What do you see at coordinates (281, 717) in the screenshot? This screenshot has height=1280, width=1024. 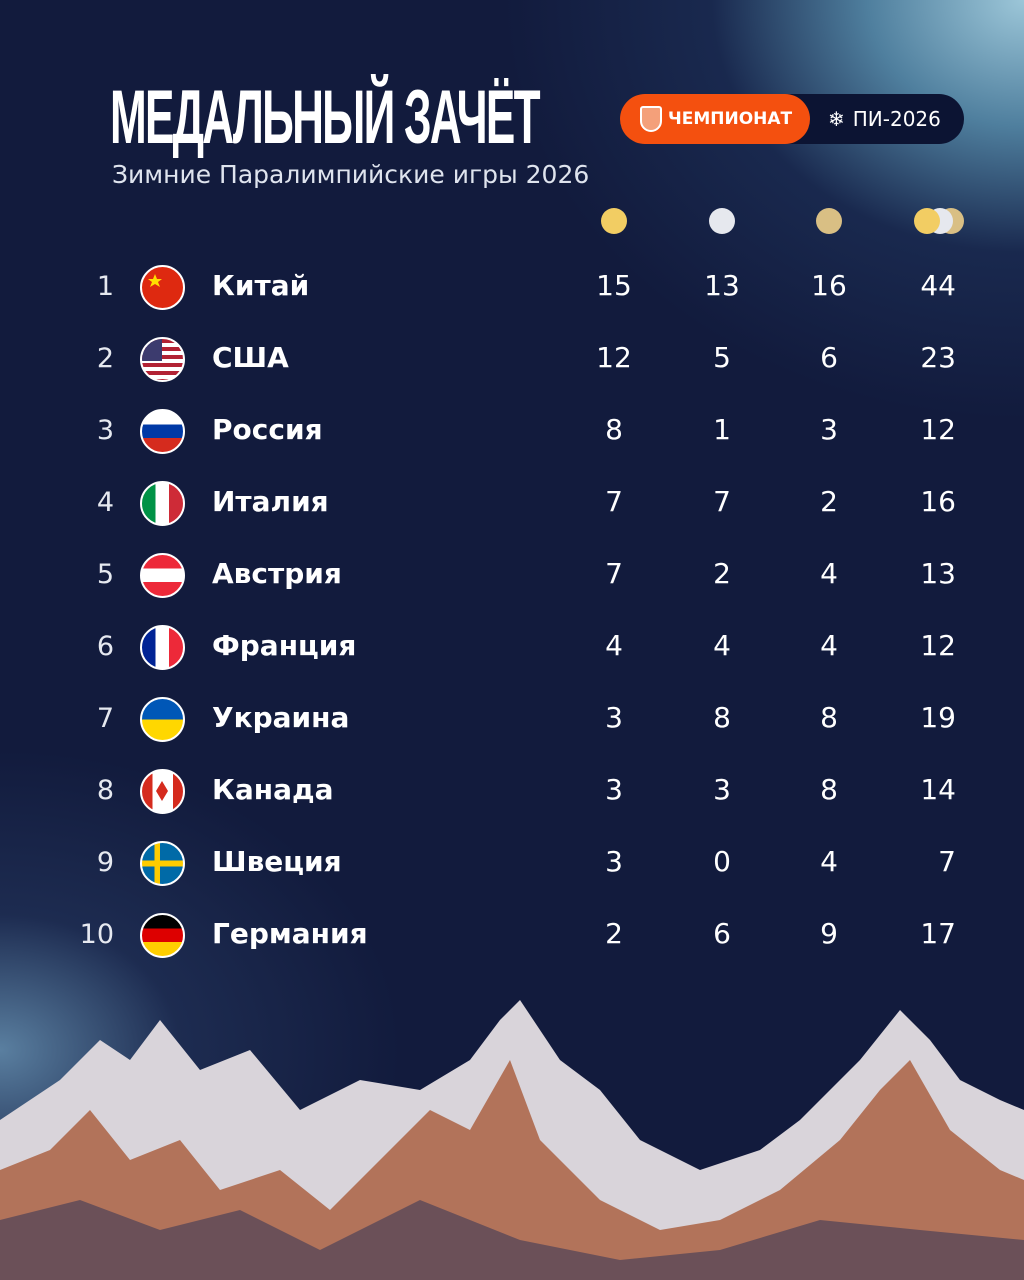 I see `country-name: Украина` at bounding box center [281, 717].